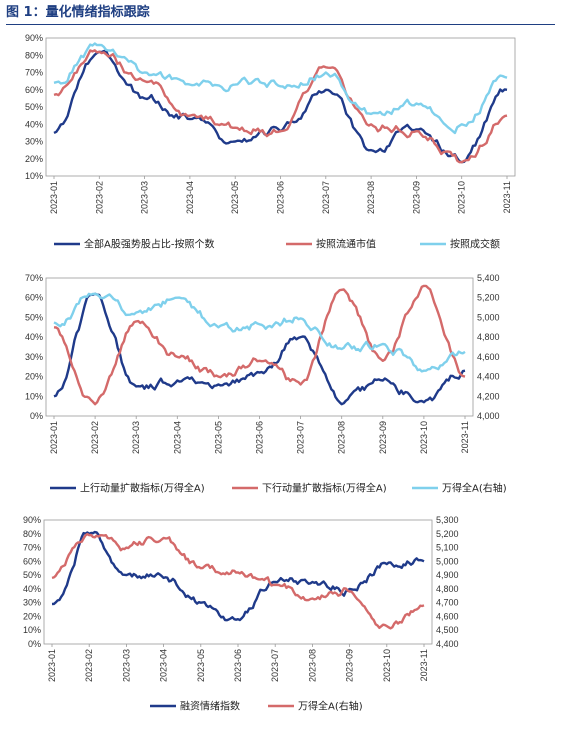 Image resolution: width=561 pixels, height=736 pixels. I want to click on legend-label: 下行动量扩散指标(万得全A), so click(324, 488).